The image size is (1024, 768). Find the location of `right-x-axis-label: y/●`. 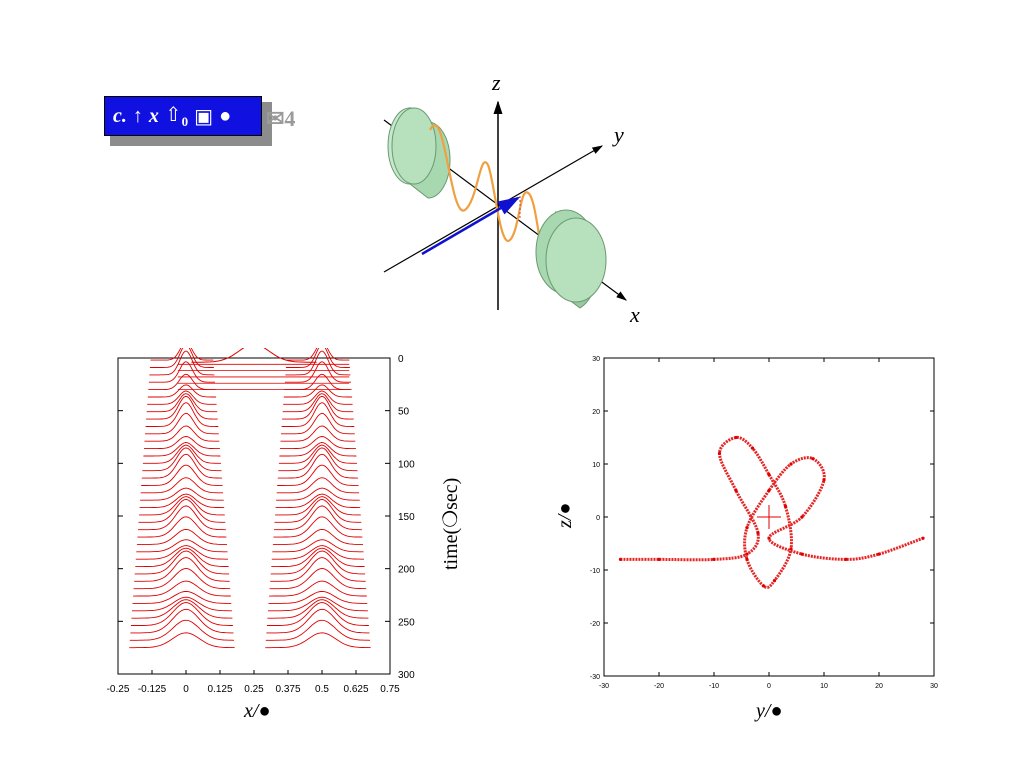

right-x-axis-label: y/● is located at coordinates (769, 711).